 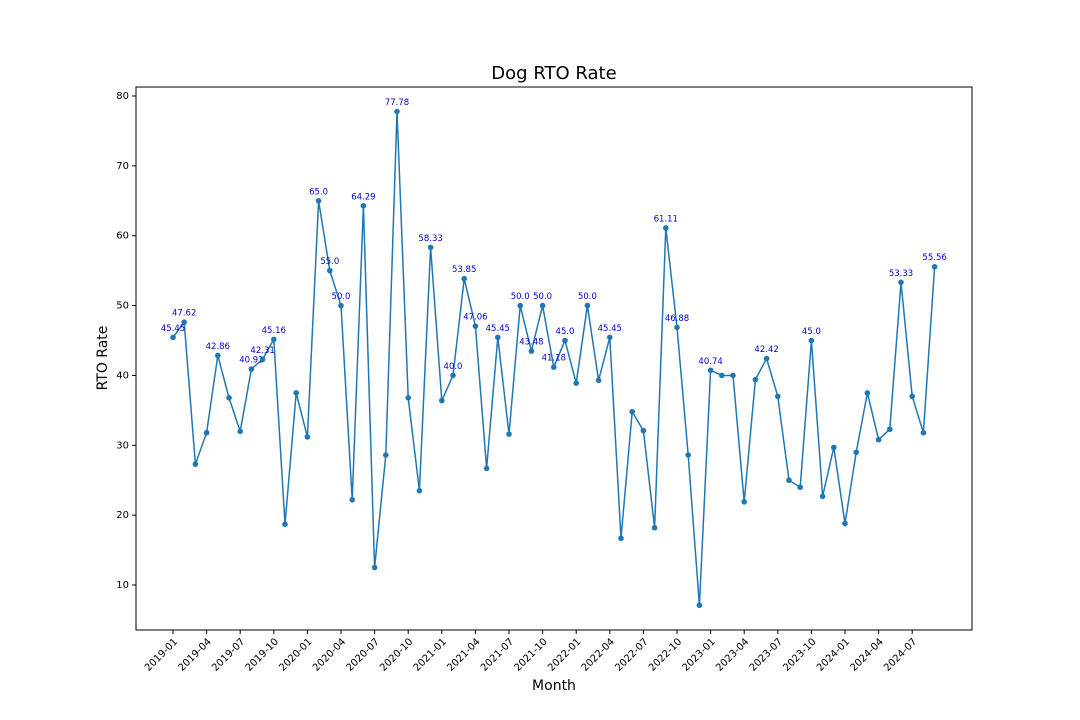 I want to click on x-tick-label: 2021-10, so click(x=531, y=654).